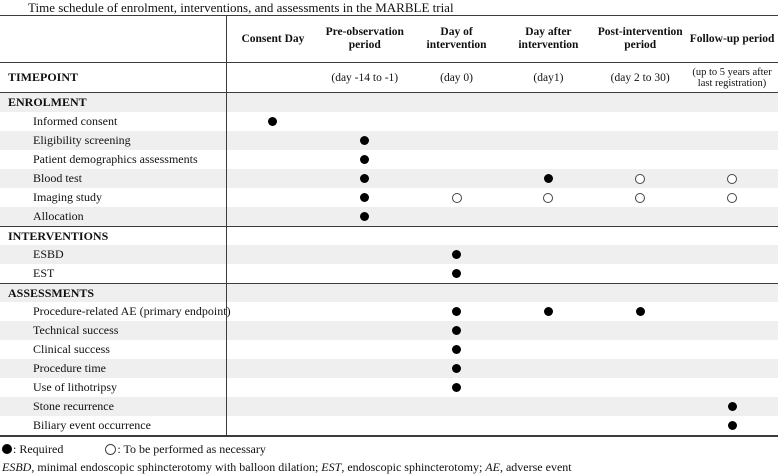 Image resolution: width=778 pixels, height=474 pixels. What do you see at coordinates (389, 197) in the screenshot?
I see `table-row: Imaging study` at bounding box center [389, 197].